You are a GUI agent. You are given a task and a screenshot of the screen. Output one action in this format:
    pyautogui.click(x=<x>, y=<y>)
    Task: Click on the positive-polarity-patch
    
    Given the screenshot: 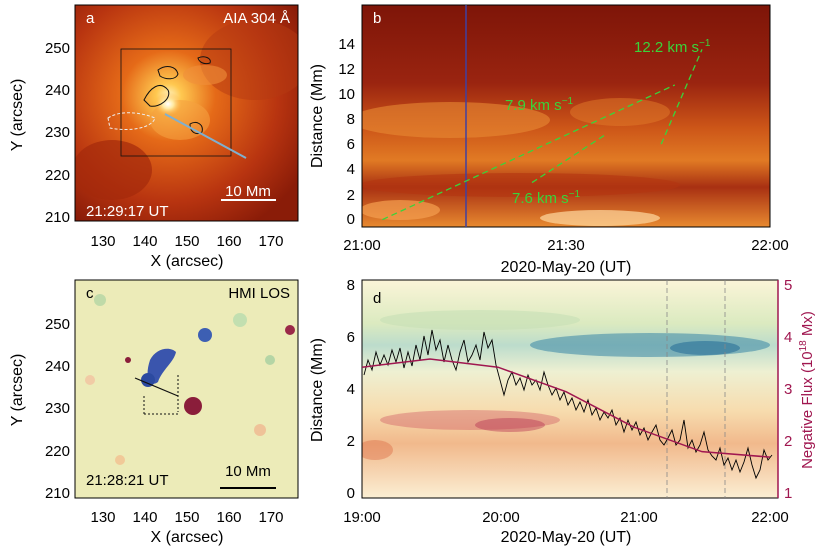 What is the action you would take?
    pyautogui.click(x=193, y=406)
    